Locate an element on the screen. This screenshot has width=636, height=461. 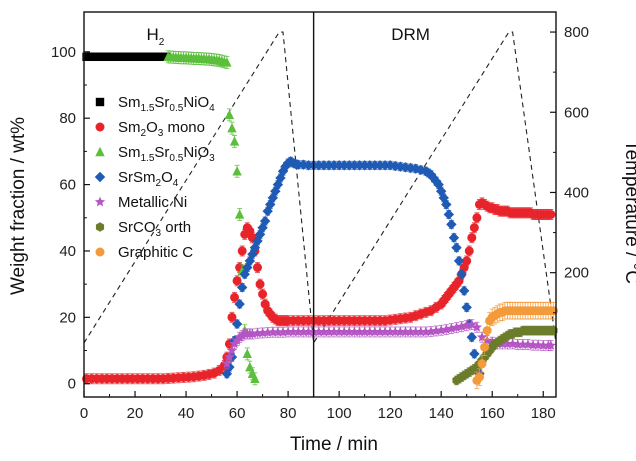
legend-entry: Sm1.5Sr0.5NiO4 is located at coordinates (155, 104).